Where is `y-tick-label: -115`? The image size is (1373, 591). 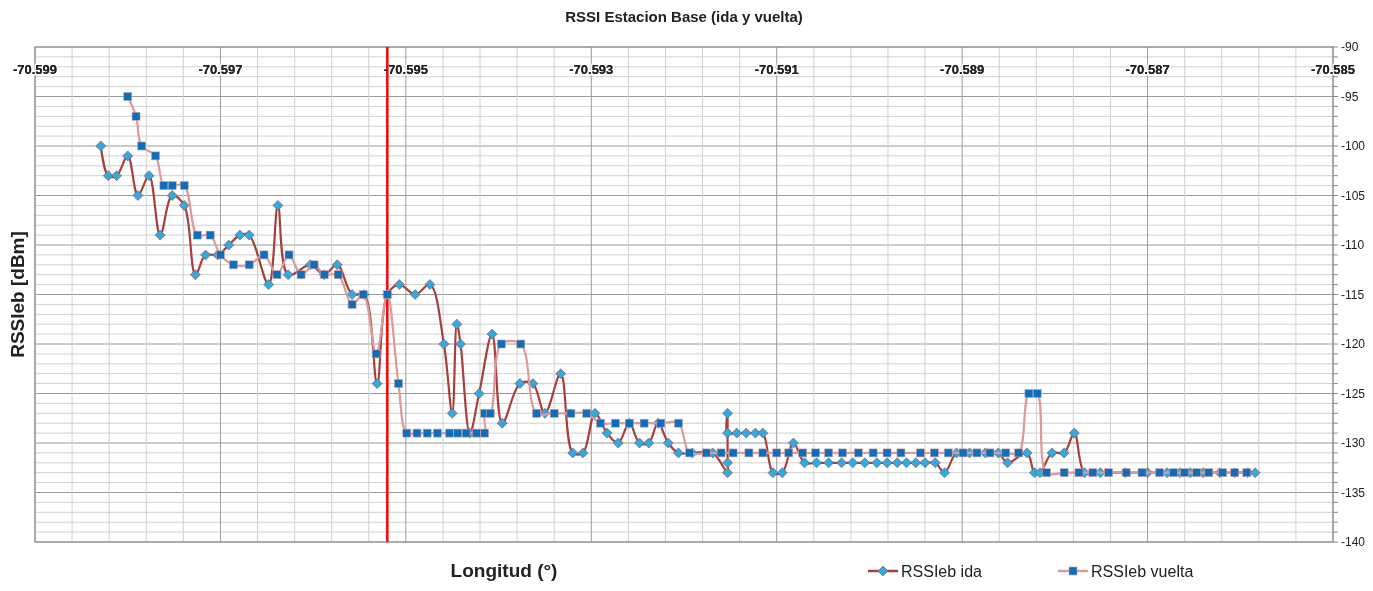 y-tick-label: -115 is located at coordinates (1353, 294).